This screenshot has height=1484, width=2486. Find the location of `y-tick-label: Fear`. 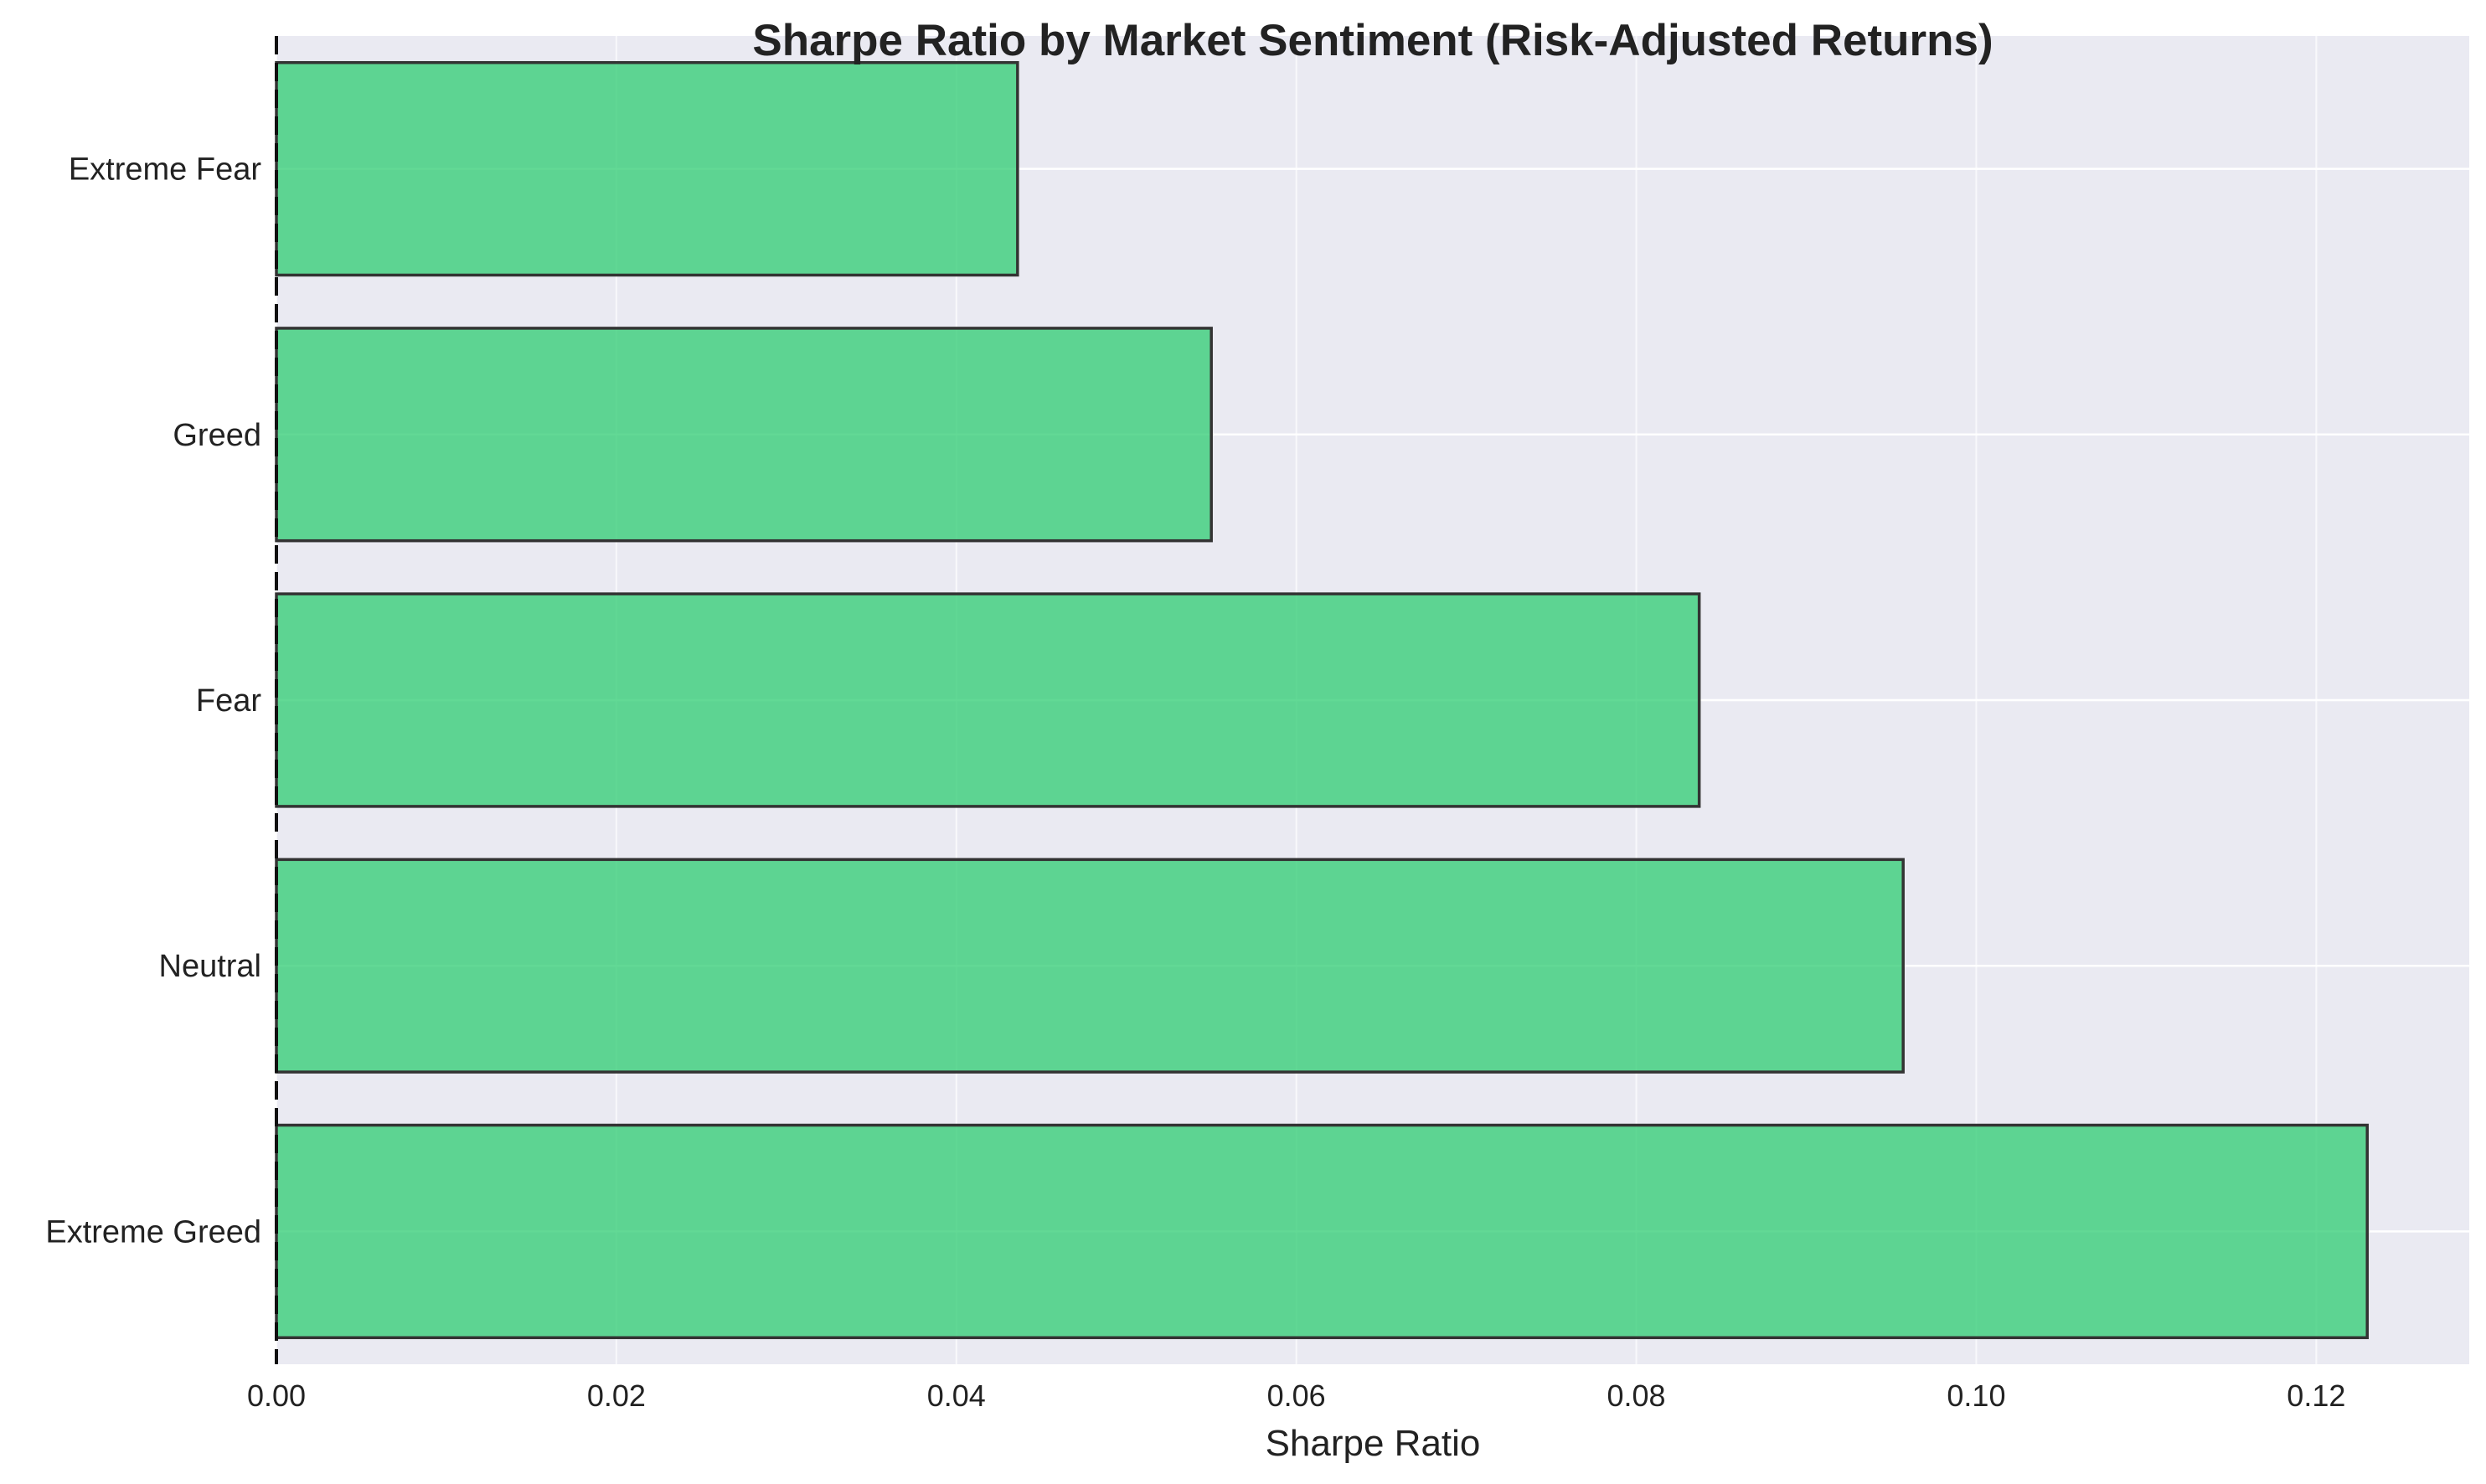

y-tick-label: Fear is located at coordinates (228, 701).